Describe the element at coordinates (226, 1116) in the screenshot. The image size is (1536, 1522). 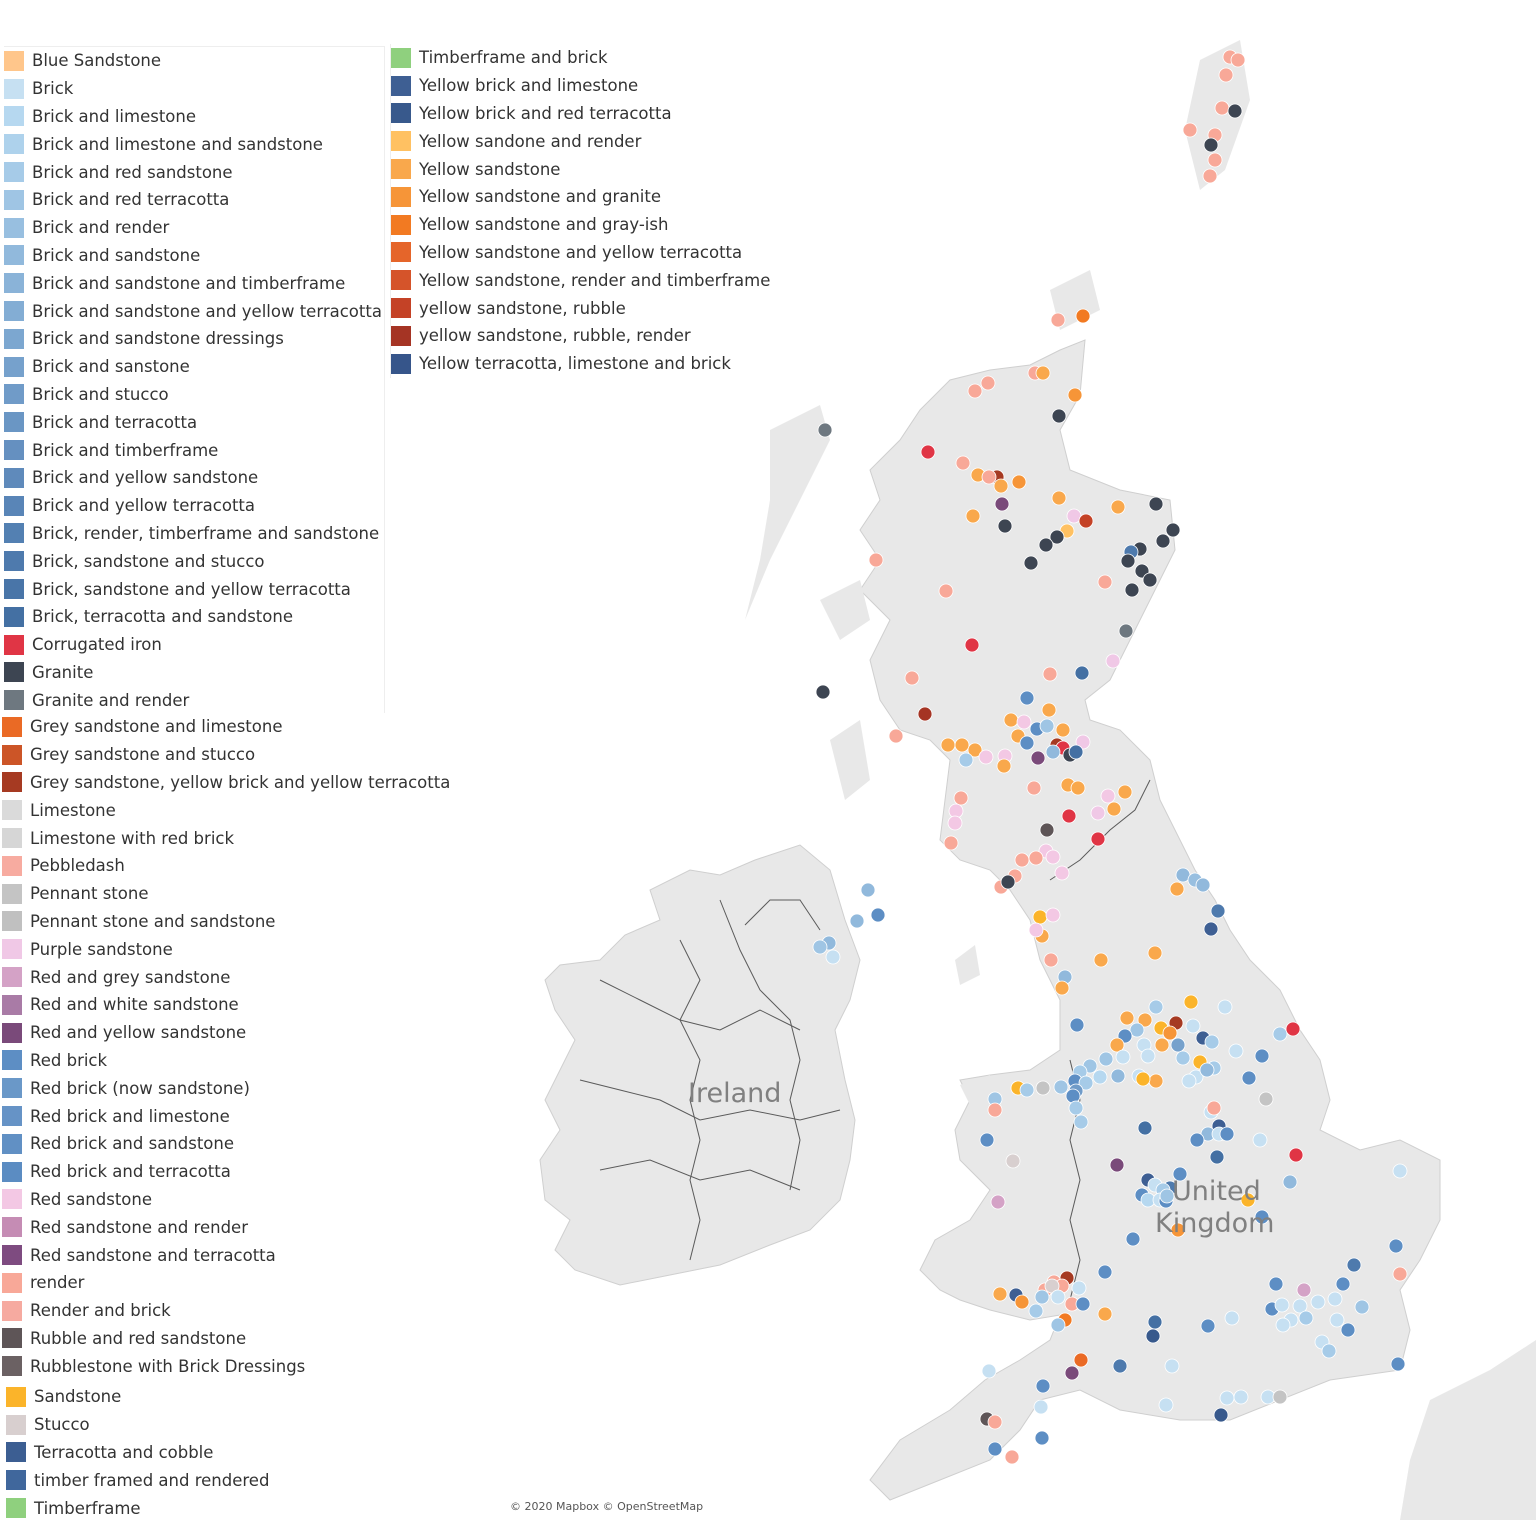
I see `legend-item: Red brick and limestone` at that location.